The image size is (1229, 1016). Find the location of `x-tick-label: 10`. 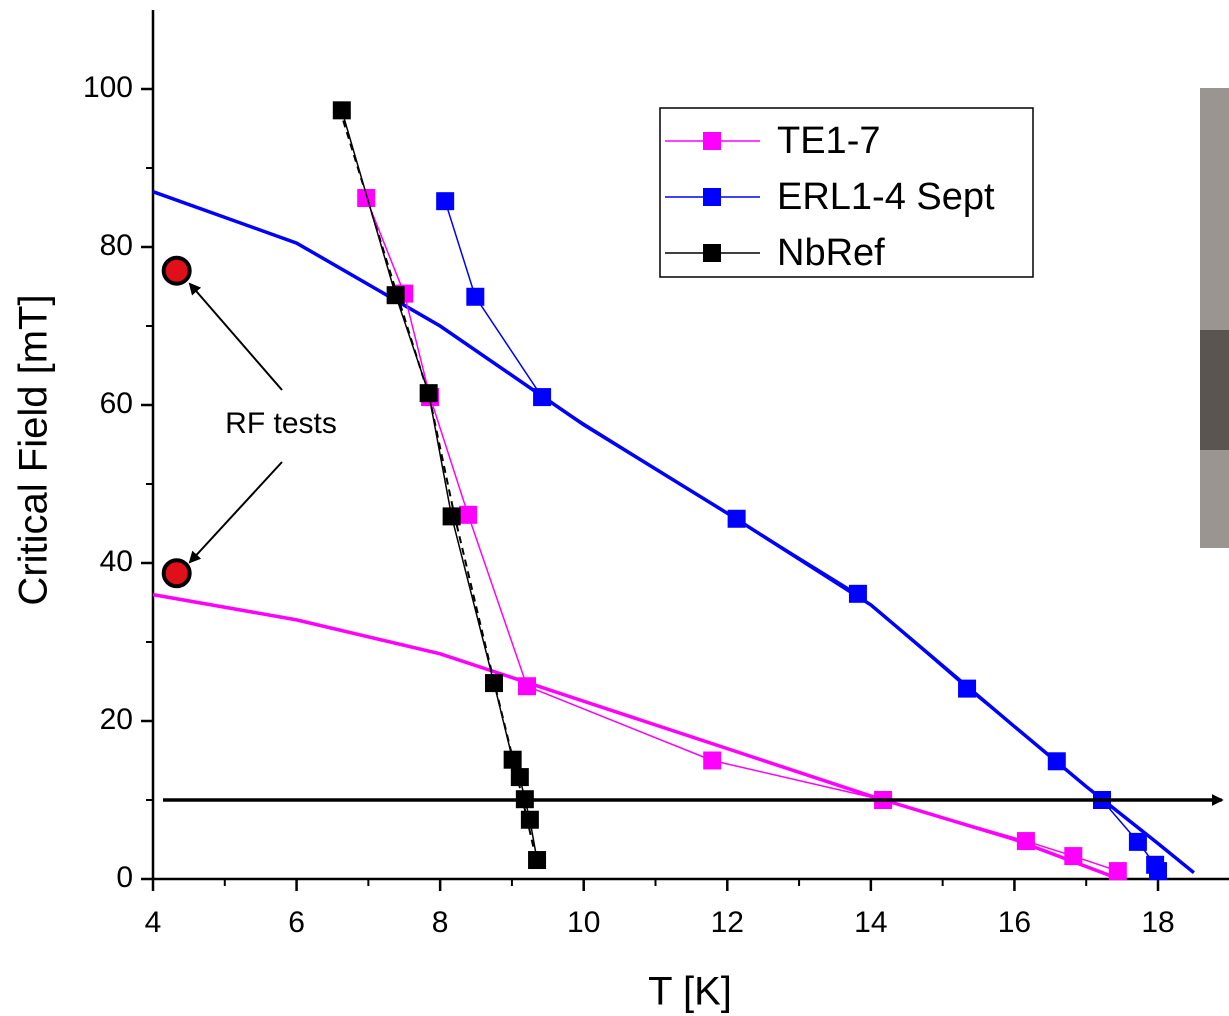

x-tick-label: 10 is located at coordinates (583, 922).